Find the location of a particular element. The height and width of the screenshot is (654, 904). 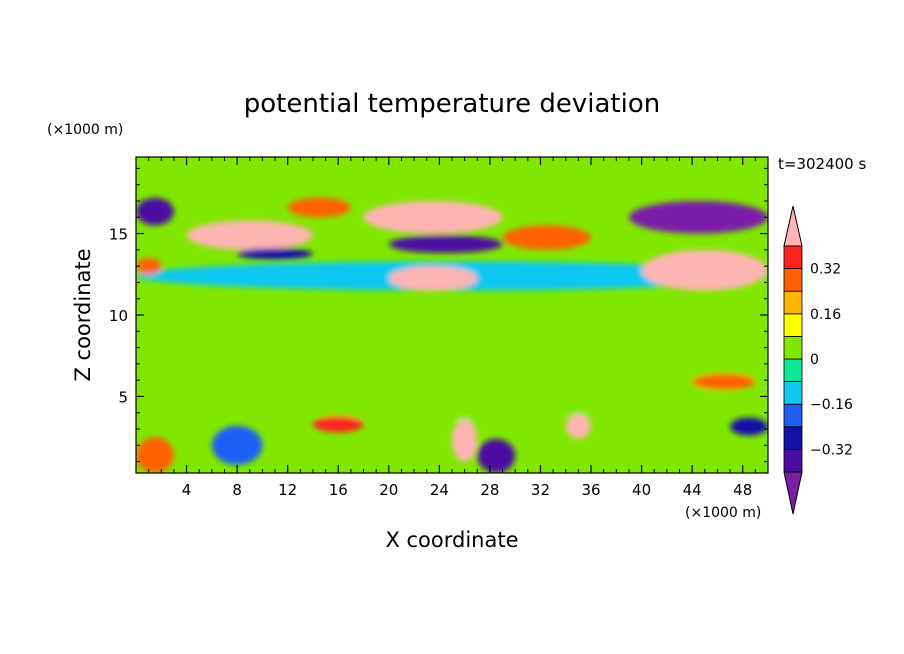

colorbar: 0.32 0.16 0 −0.16 −0.32 is located at coordinates (818, 360).